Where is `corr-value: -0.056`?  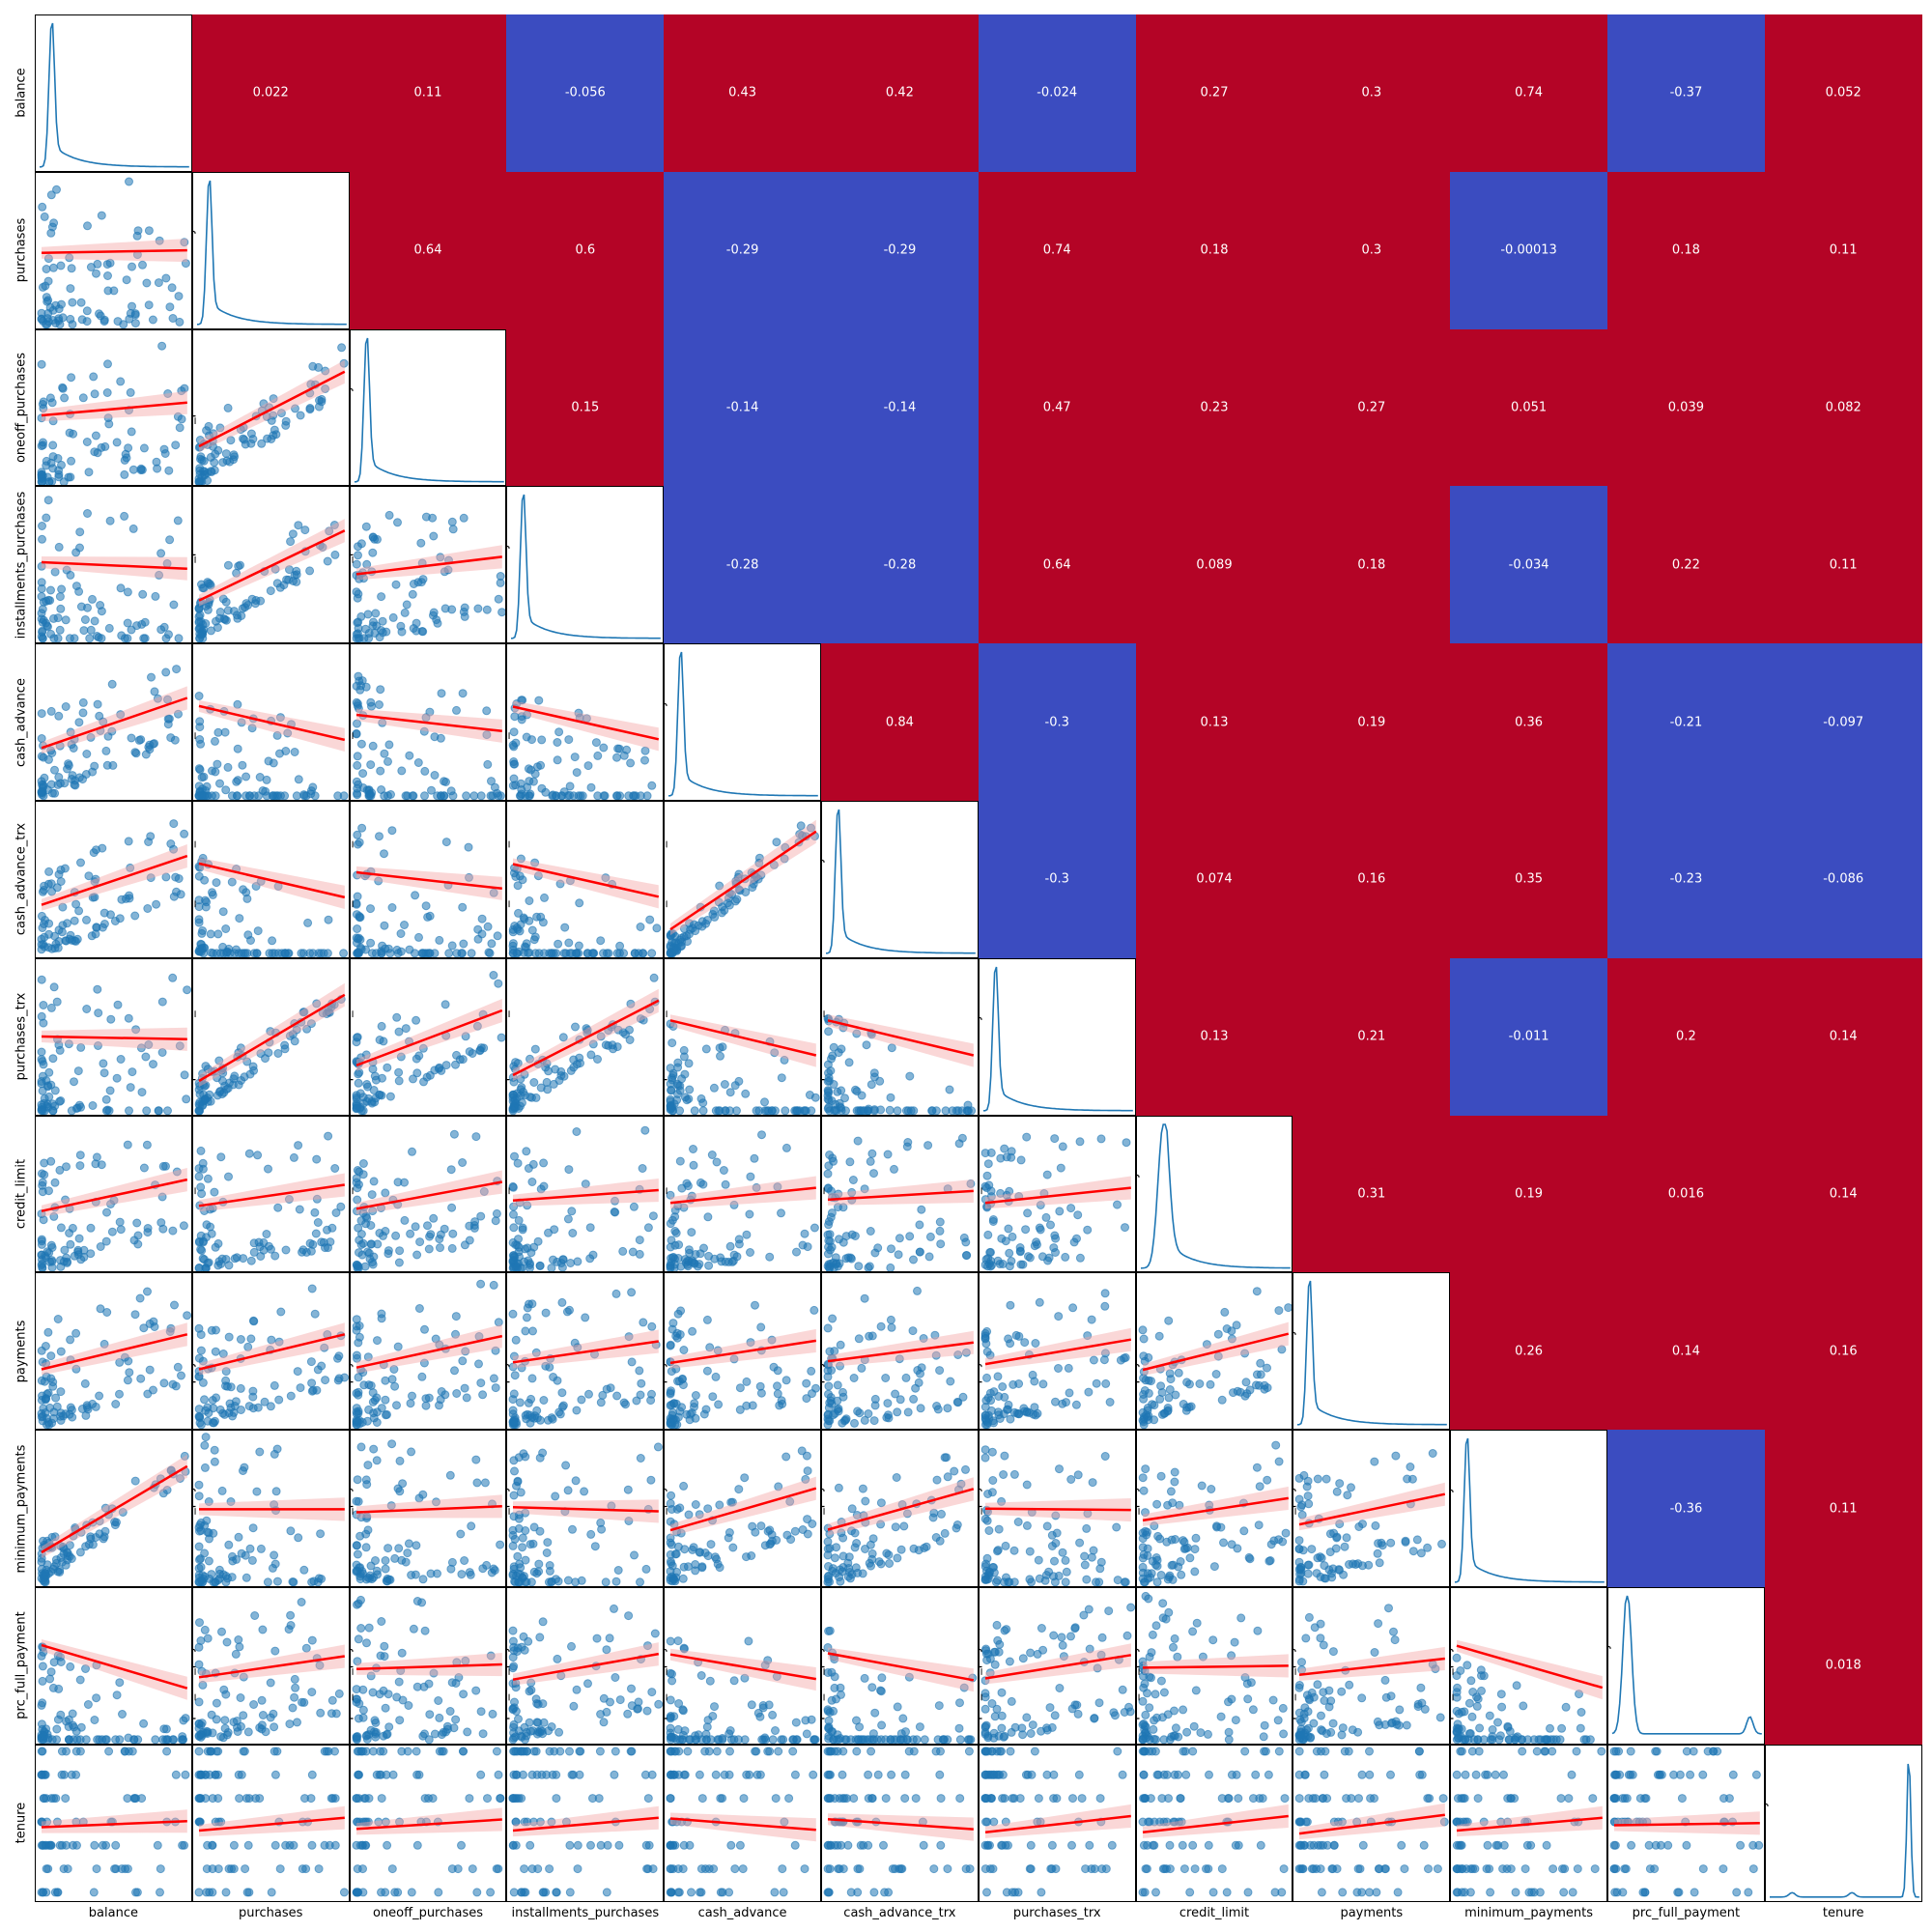 corr-value: -0.056 is located at coordinates (585, 92).